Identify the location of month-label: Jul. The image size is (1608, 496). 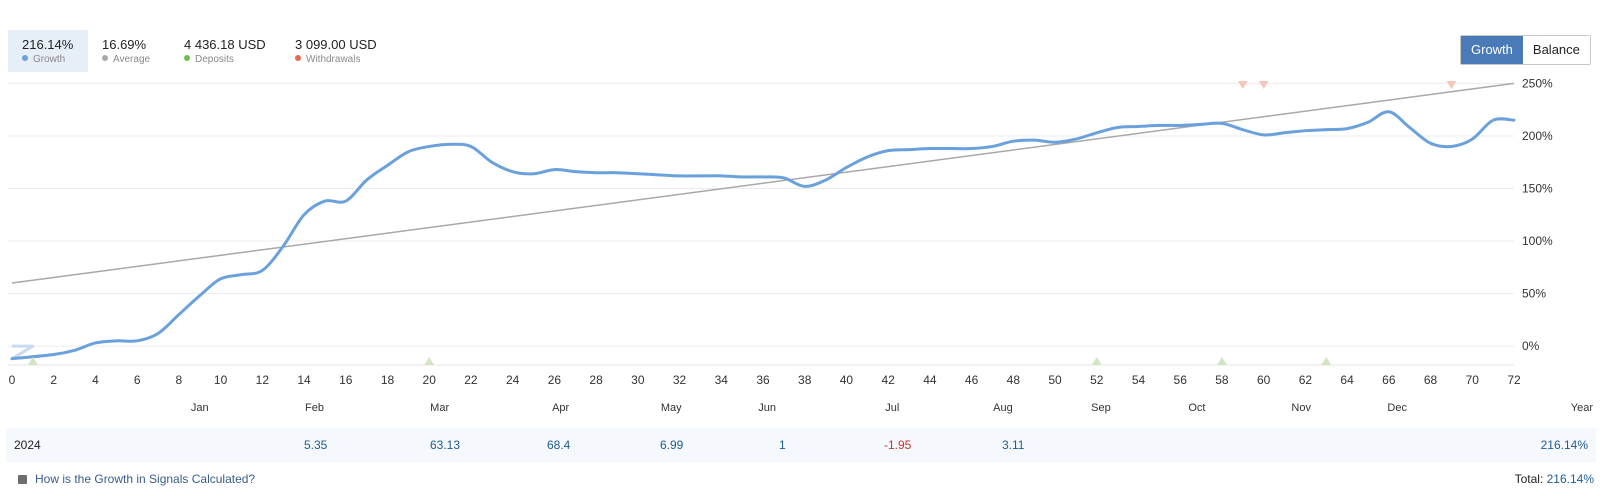
(892, 408).